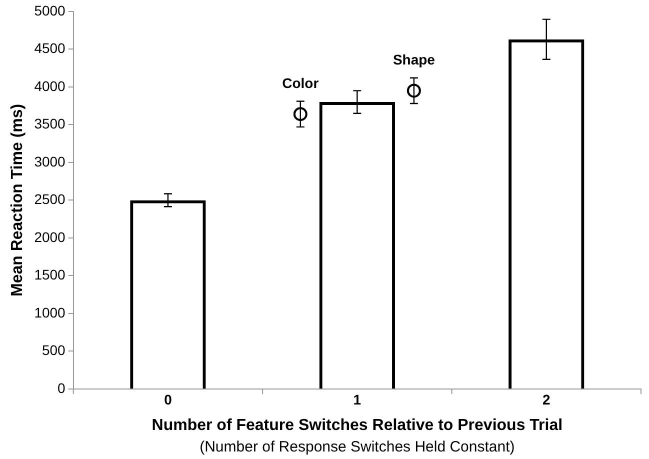 This screenshot has width=649, height=459. I want to click on y-tick-label: 500, so click(54, 350).